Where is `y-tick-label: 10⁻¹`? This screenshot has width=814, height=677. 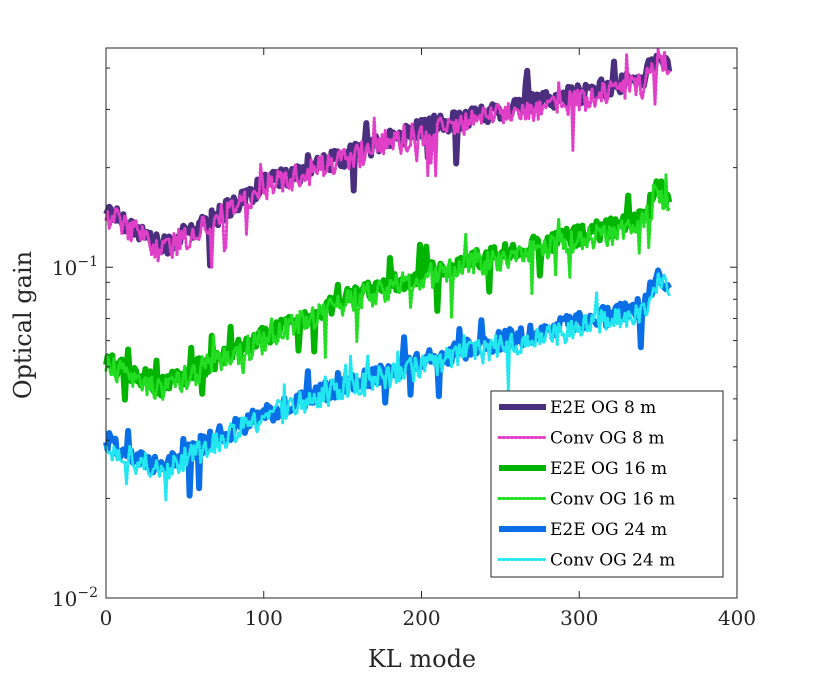
y-tick-label: 10⁻¹ is located at coordinates (75, 267).